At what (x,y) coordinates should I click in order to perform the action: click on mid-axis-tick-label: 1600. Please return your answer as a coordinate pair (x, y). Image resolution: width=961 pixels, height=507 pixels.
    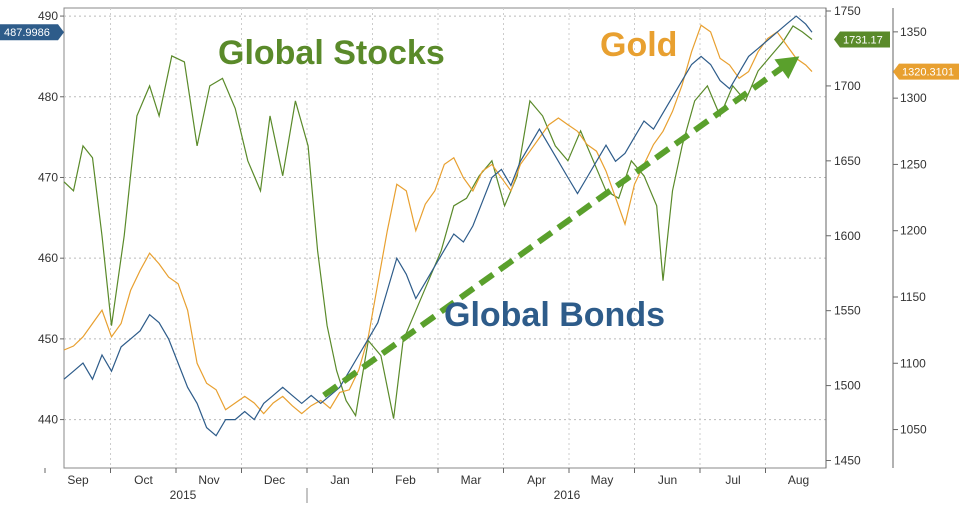
    Looking at the image, I should click on (847, 236).